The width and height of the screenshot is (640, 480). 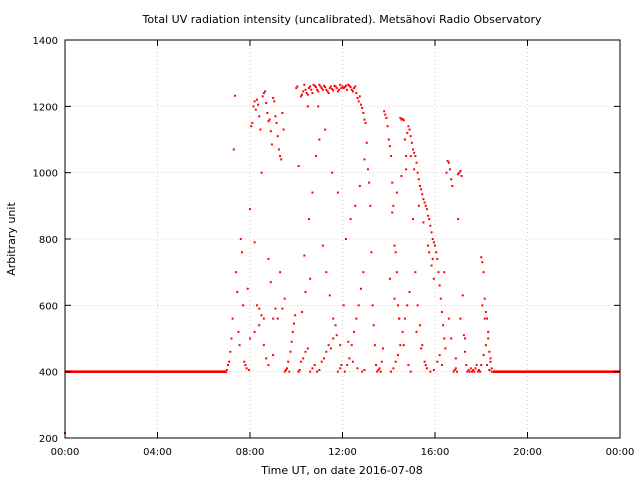 What do you see at coordinates (620, 452) in the screenshot?
I see `x-tick-label: 00:00` at bounding box center [620, 452].